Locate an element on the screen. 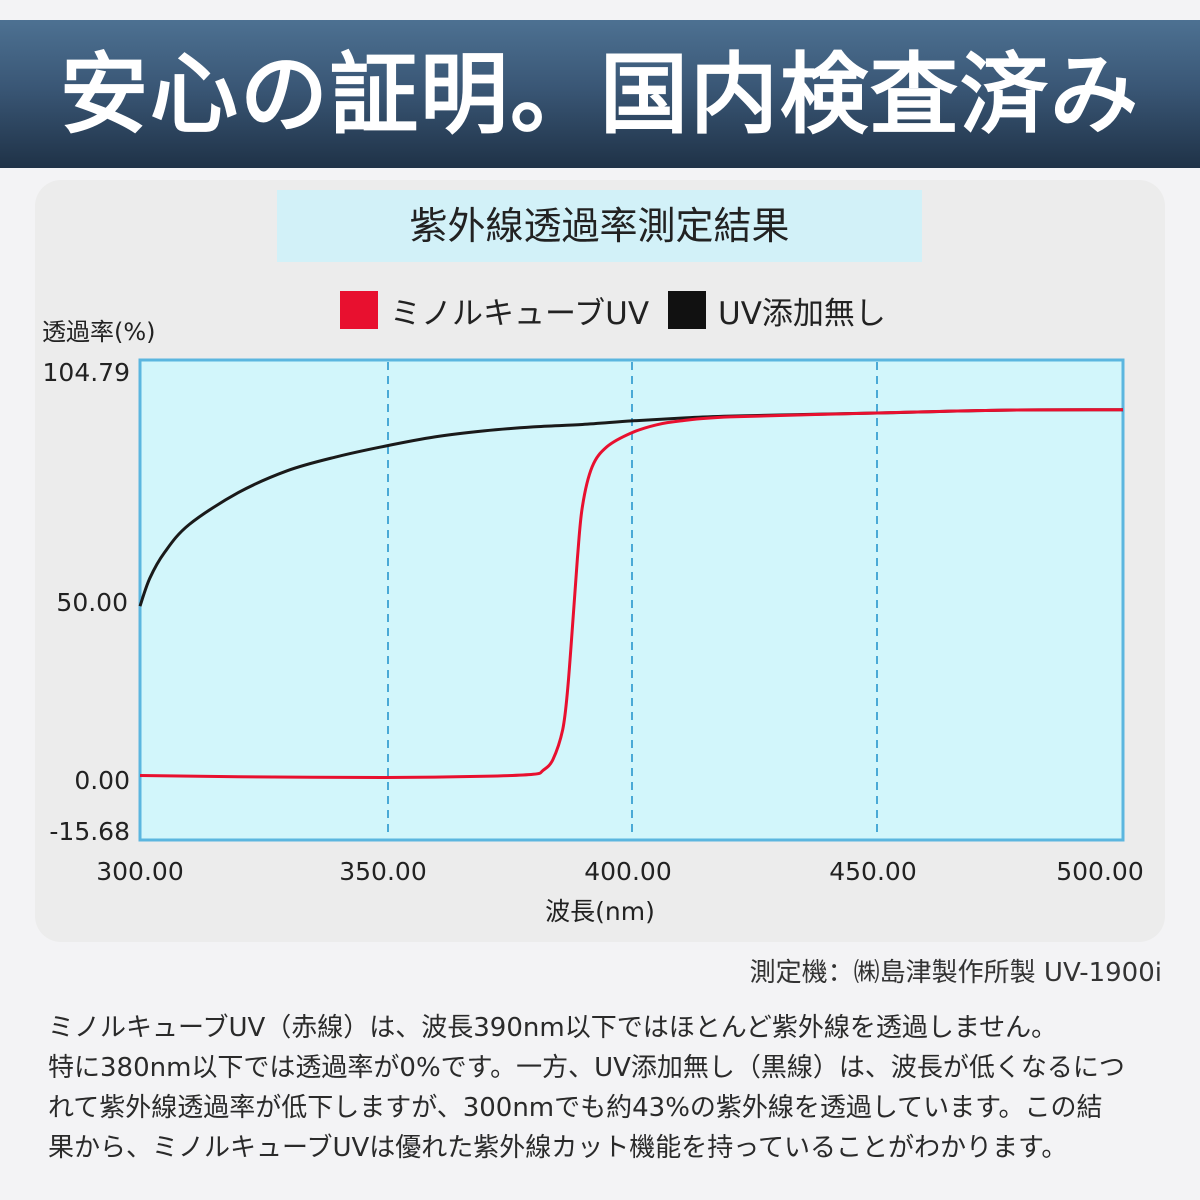  description-line: 果から、ミノルキューブUVは優れた紫外線カット機能を持っていることがわかります。 is located at coordinates (558, 1148).